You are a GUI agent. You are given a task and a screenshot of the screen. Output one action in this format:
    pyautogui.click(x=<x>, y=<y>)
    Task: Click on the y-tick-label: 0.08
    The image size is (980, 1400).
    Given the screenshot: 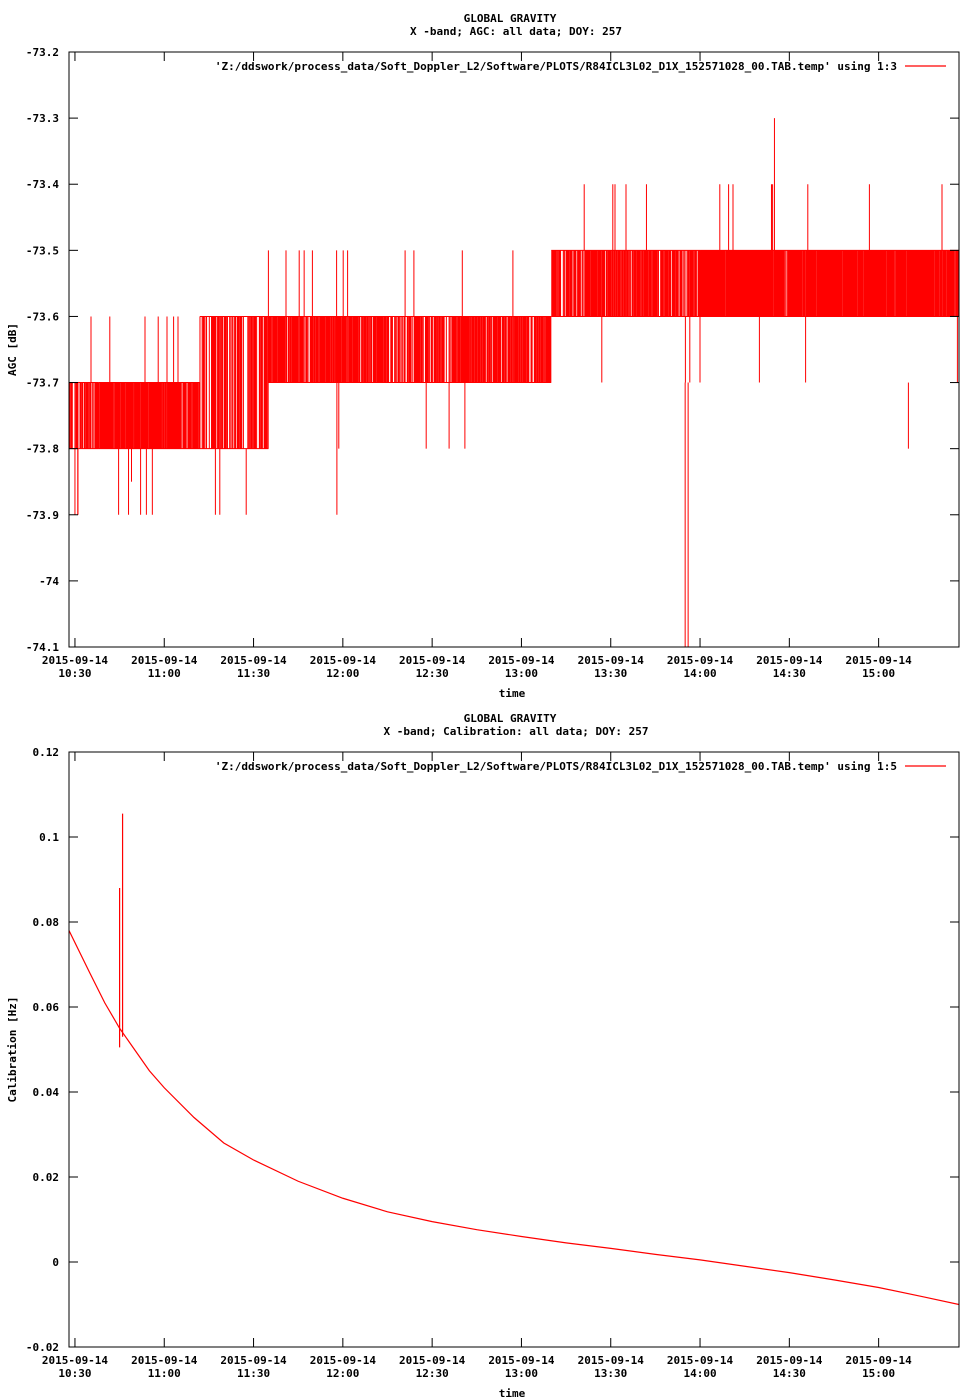 What is the action you would take?
    pyautogui.click(x=46, y=922)
    